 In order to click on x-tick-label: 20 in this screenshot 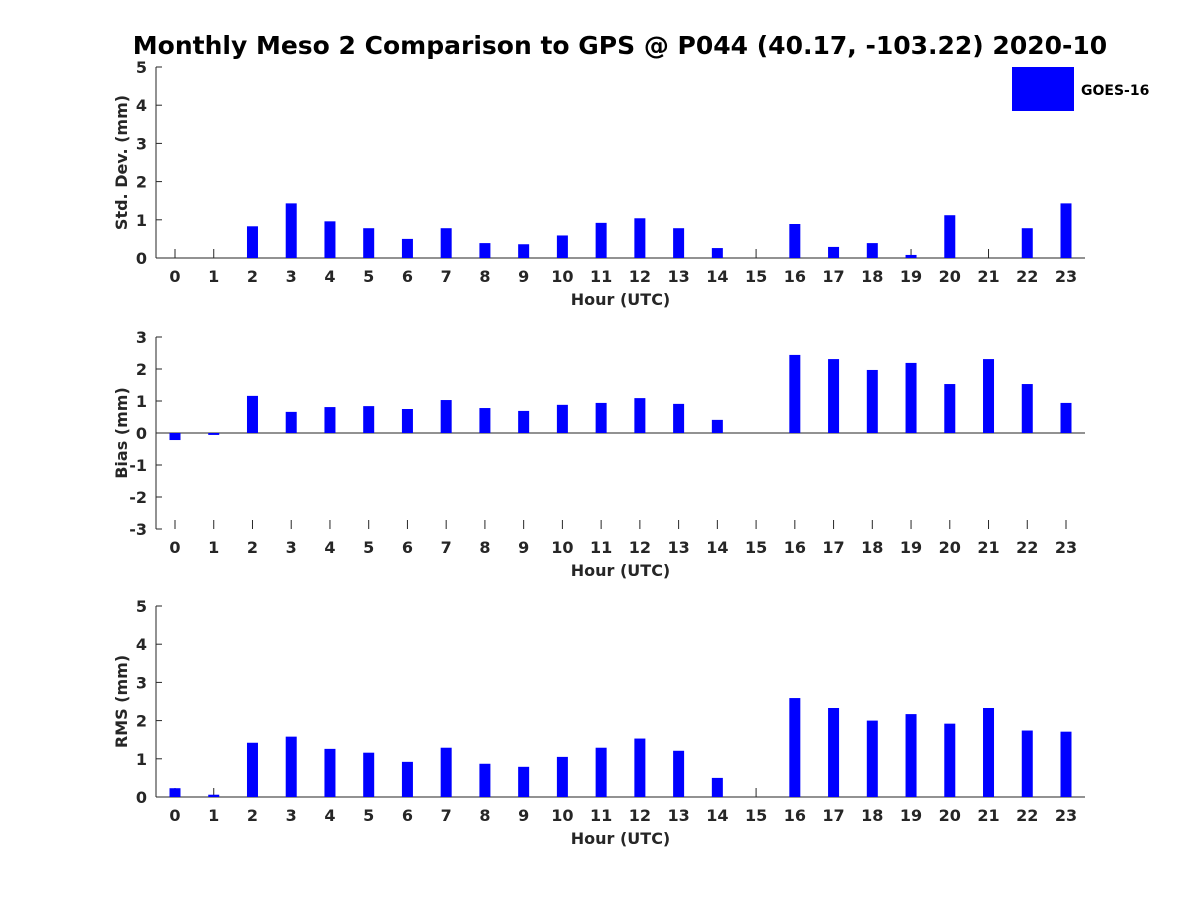, I will do `click(950, 276)`.